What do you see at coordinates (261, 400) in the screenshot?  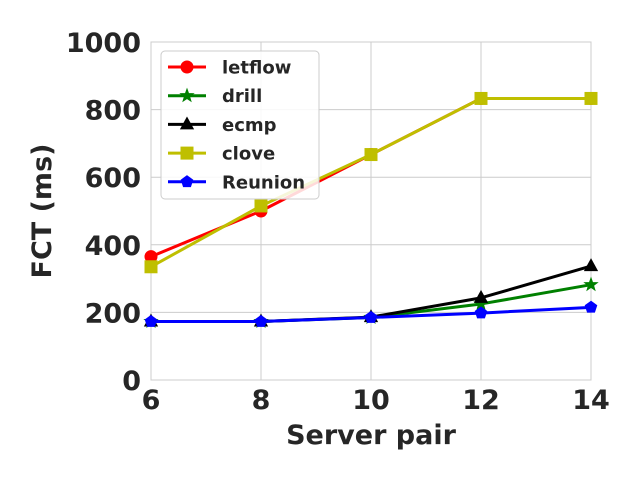 I see `x-tick-label: 8` at bounding box center [261, 400].